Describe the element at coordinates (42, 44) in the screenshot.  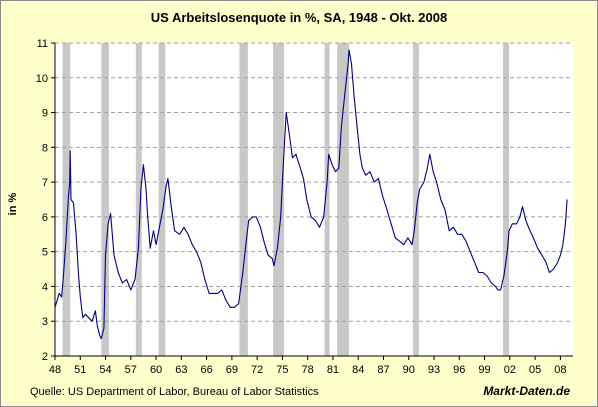
I see `y-tick-label: 11` at that location.